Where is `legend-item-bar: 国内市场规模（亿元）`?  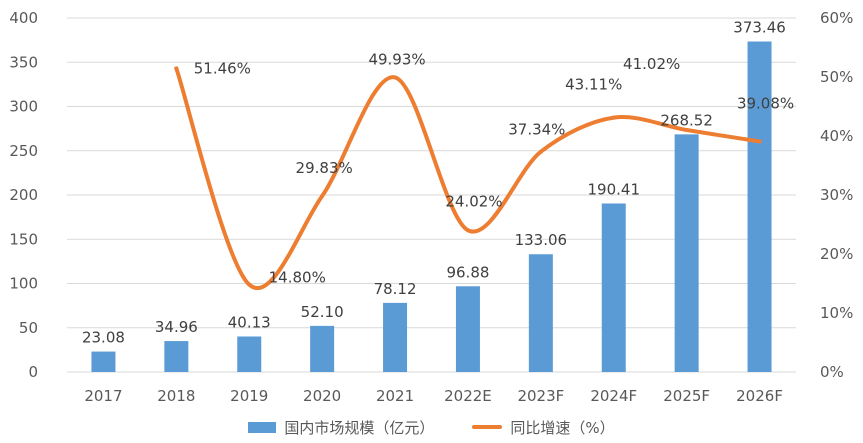 legend-item-bar: 国内市场规模（亿元） is located at coordinates (341, 427).